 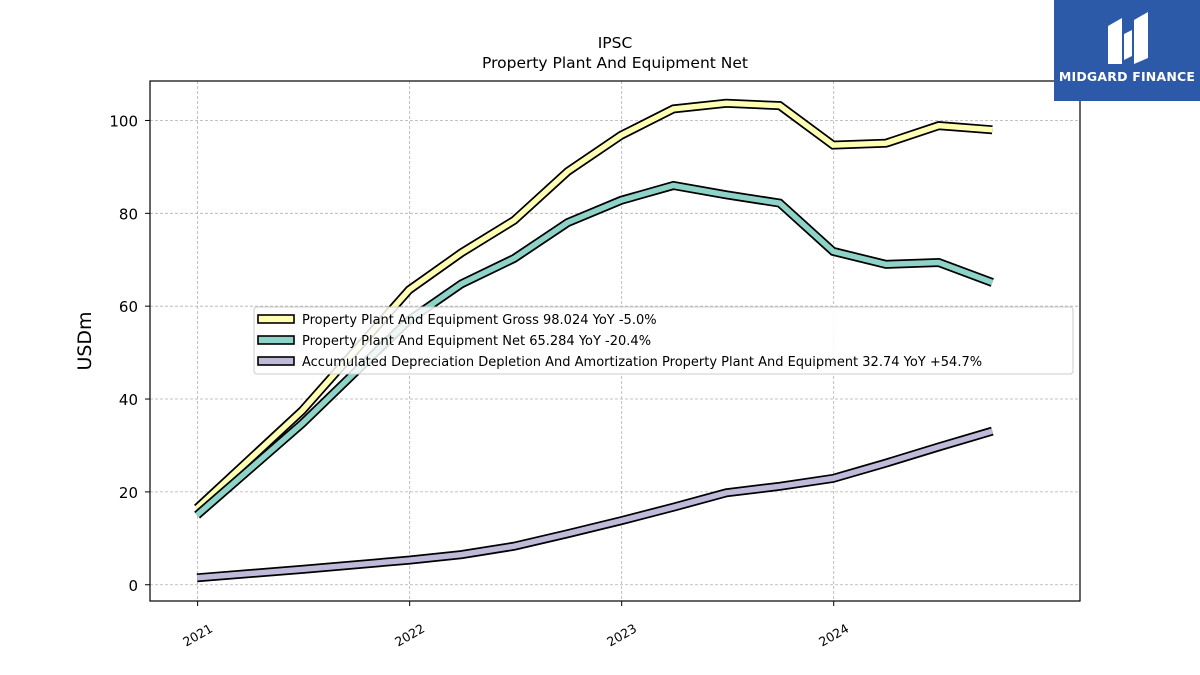 What do you see at coordinates (615, 43) in the screenshot?
I see `chart-title: IPSC` at bounding box center [615, 43].